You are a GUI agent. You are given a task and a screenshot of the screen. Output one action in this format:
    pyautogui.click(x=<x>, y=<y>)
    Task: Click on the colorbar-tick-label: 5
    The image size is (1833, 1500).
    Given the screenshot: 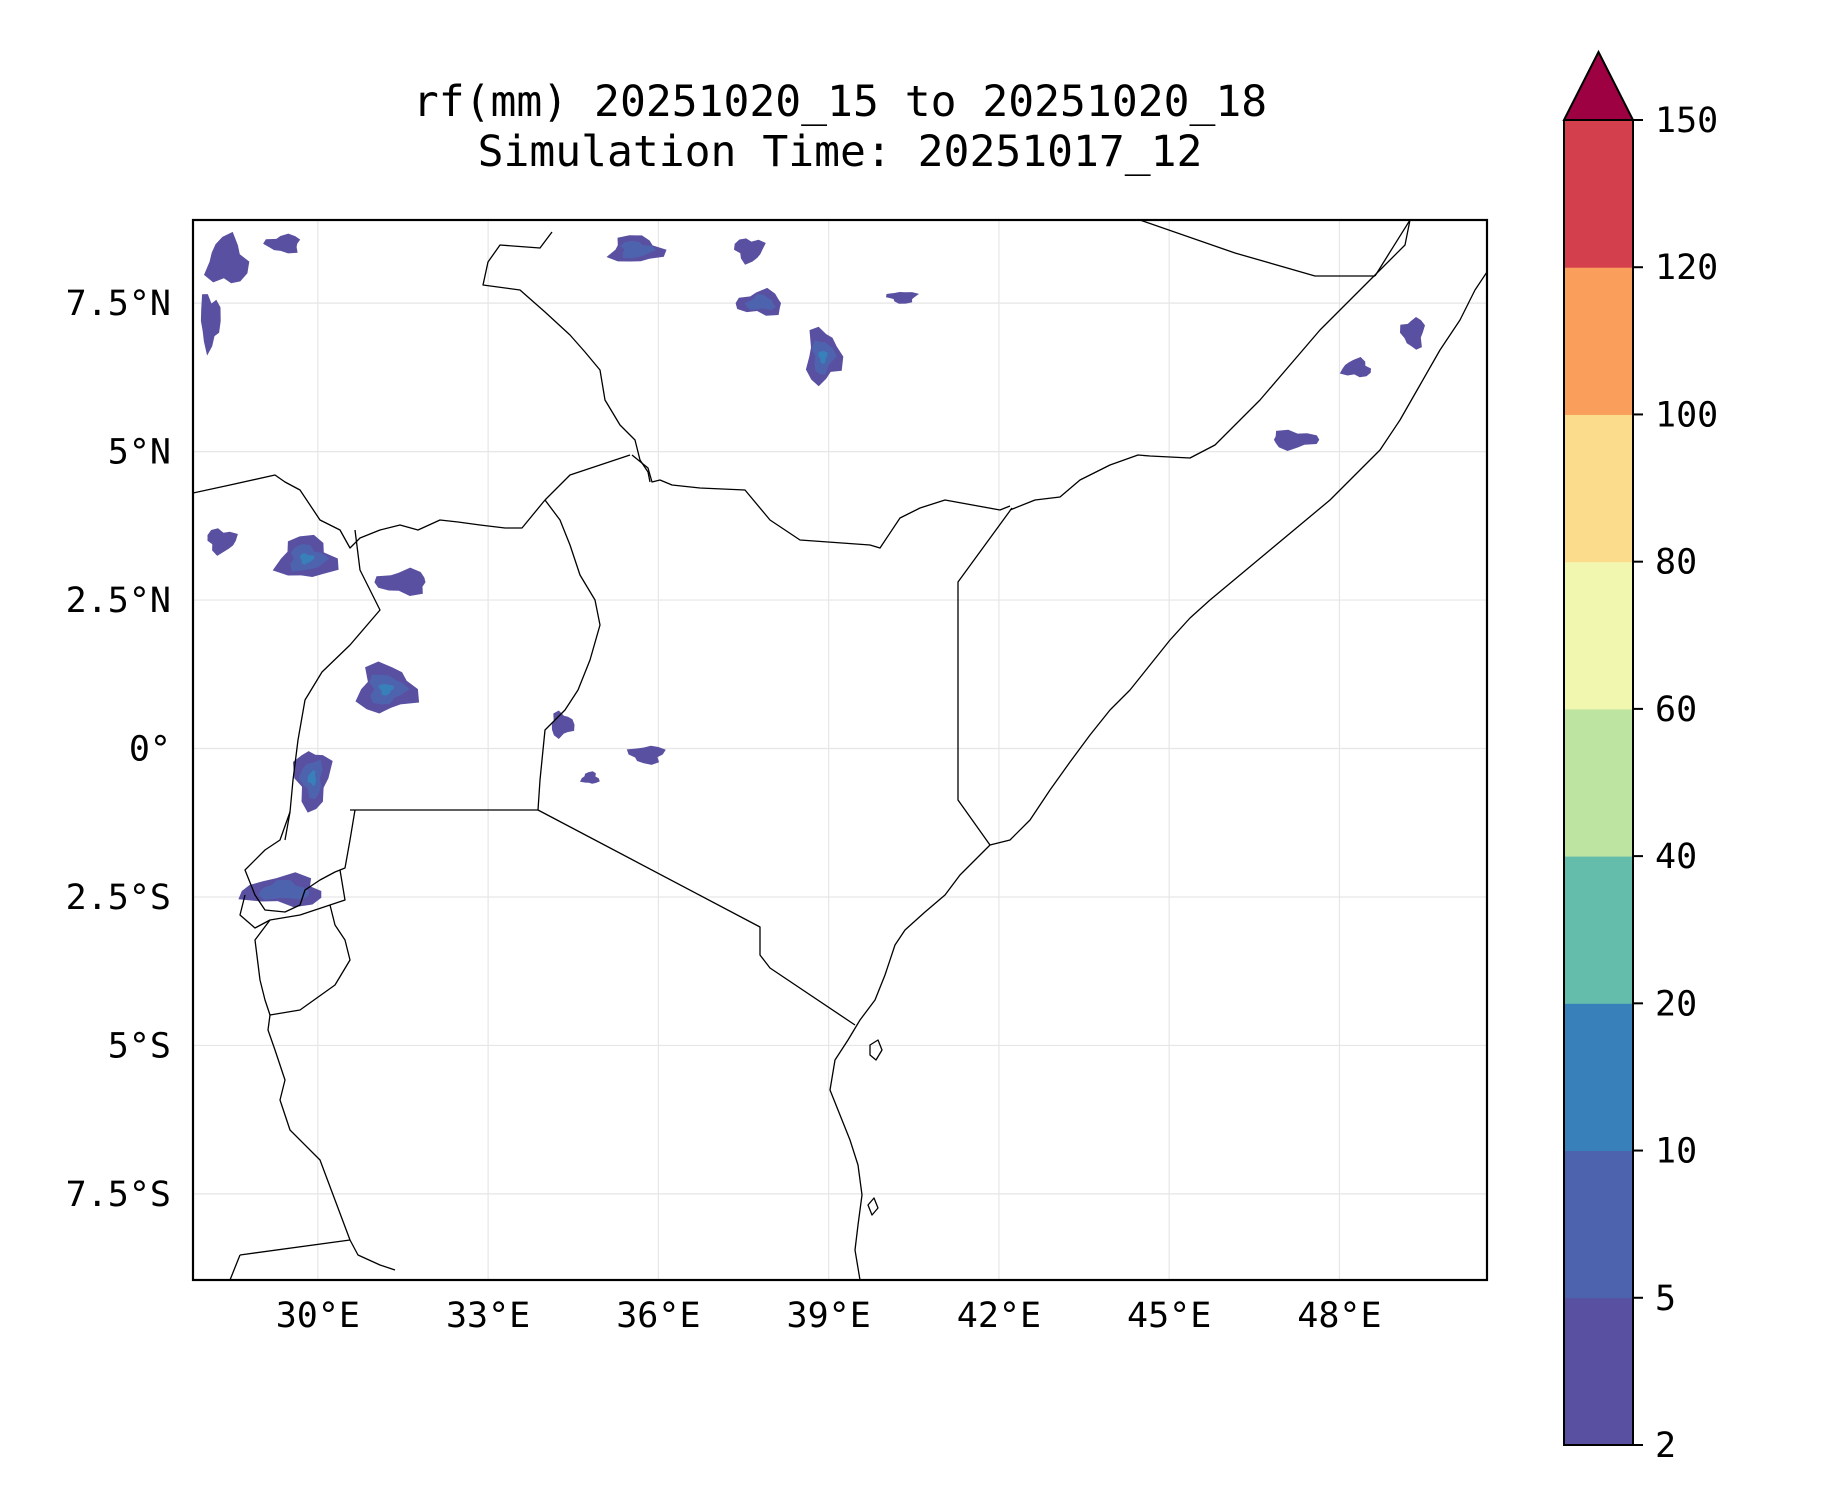 What is the action you would take?
    pyautogui.click(x=1665, y=1299)
    